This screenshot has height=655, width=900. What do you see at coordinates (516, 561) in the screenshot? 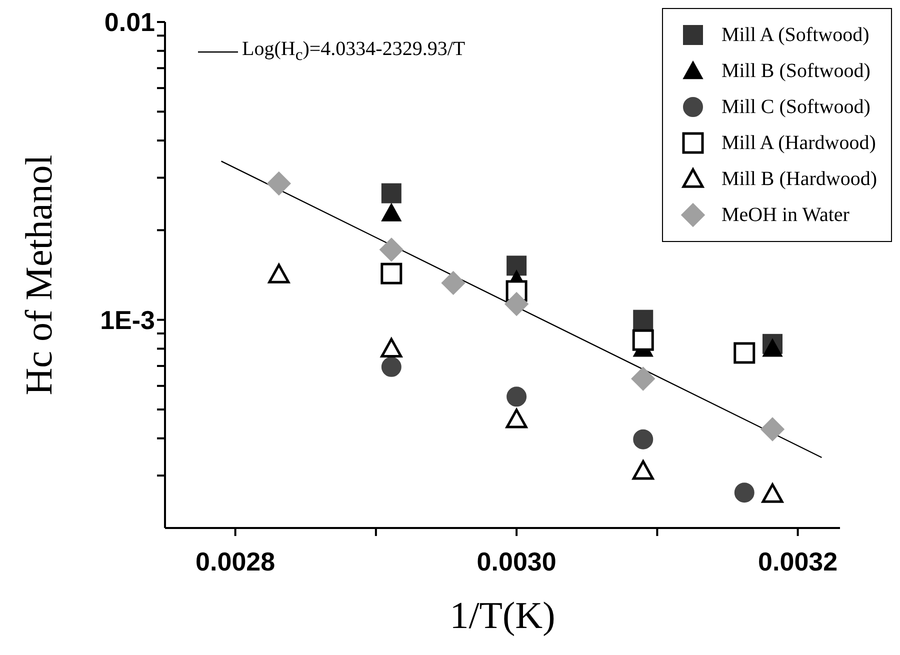
I see `x-tick-label: 0.0030` at bounding box center [516, 561].